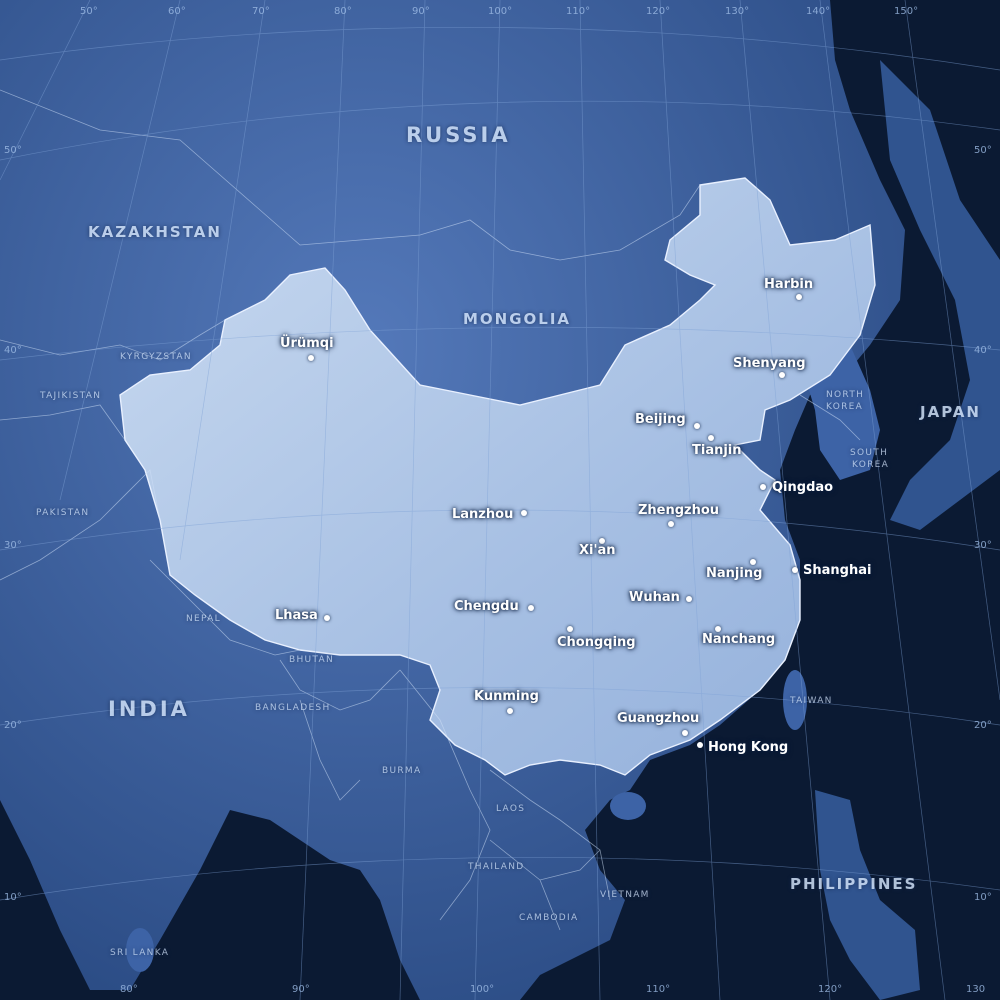  What do you see at coordinates (867, 895) in the screenshot?
I see `philippines-landmass` at bounding box center [867, 895].